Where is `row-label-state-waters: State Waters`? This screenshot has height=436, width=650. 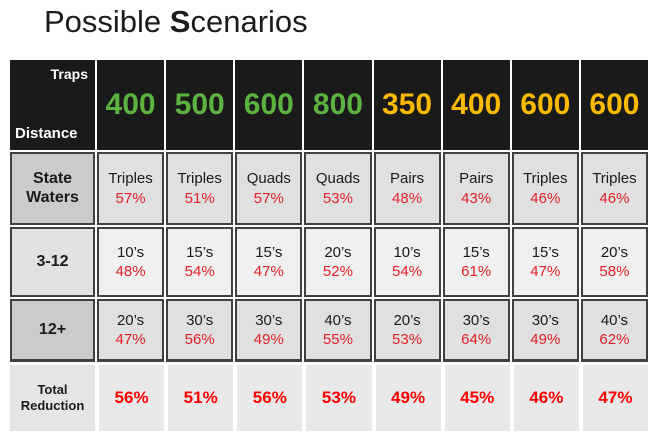
row-label-state-waters: State Waters is located at coordinates (52, 188).